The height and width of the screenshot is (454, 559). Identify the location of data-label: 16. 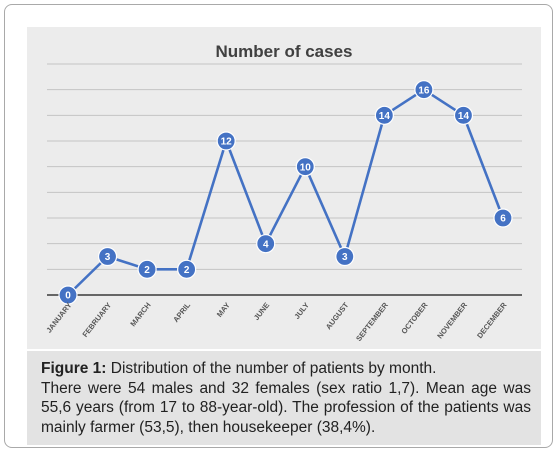
(424, 90).